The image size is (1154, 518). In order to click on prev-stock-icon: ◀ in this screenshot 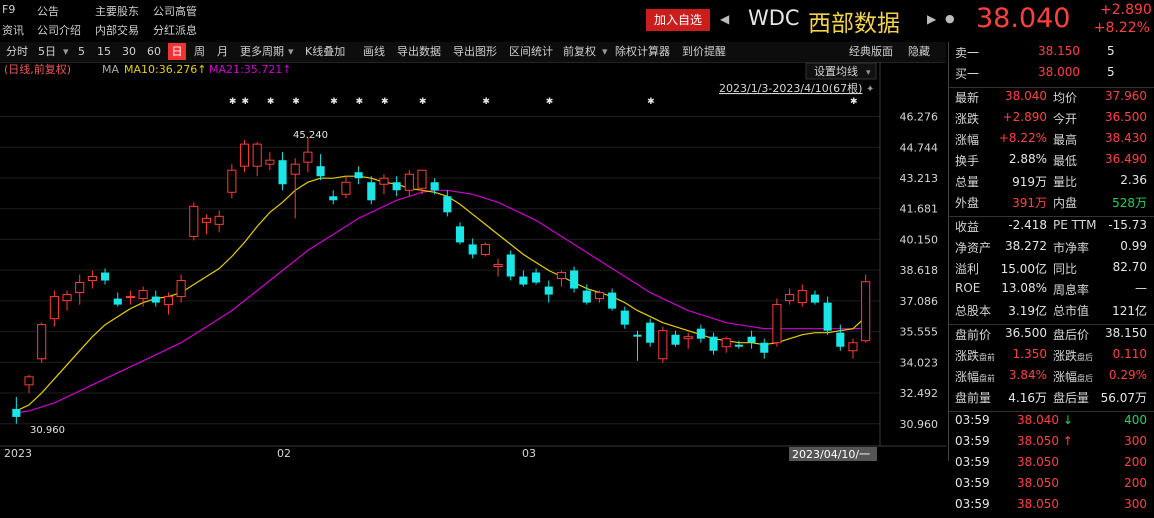, I will do `click(725, 19)`.